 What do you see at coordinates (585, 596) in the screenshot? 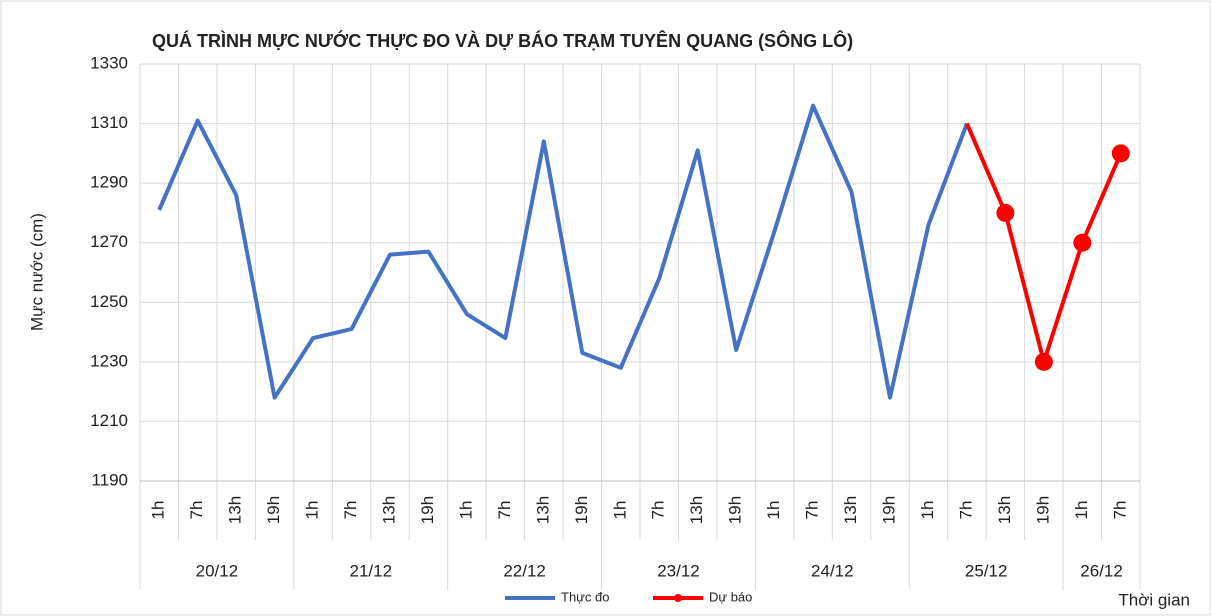
I see `legend-label: Thực đo` at bounding box center [585, 596].